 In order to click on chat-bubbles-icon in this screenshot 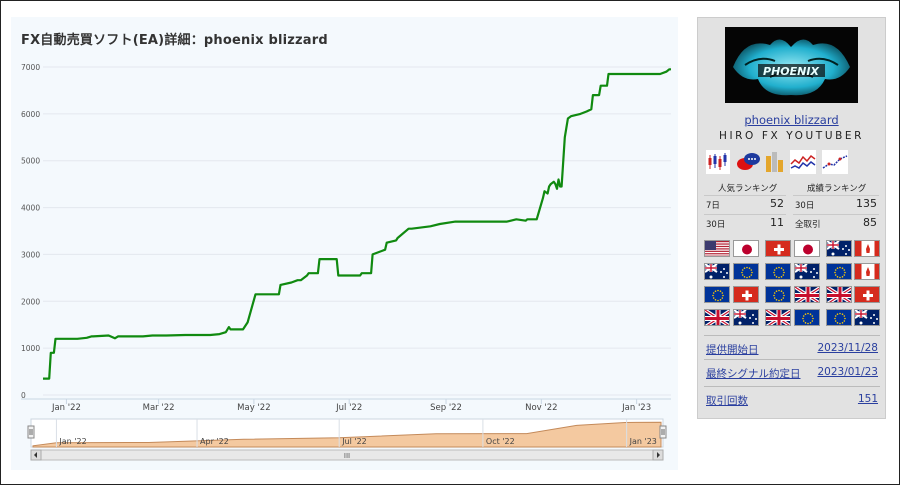, I will do `click(748, 161)`.